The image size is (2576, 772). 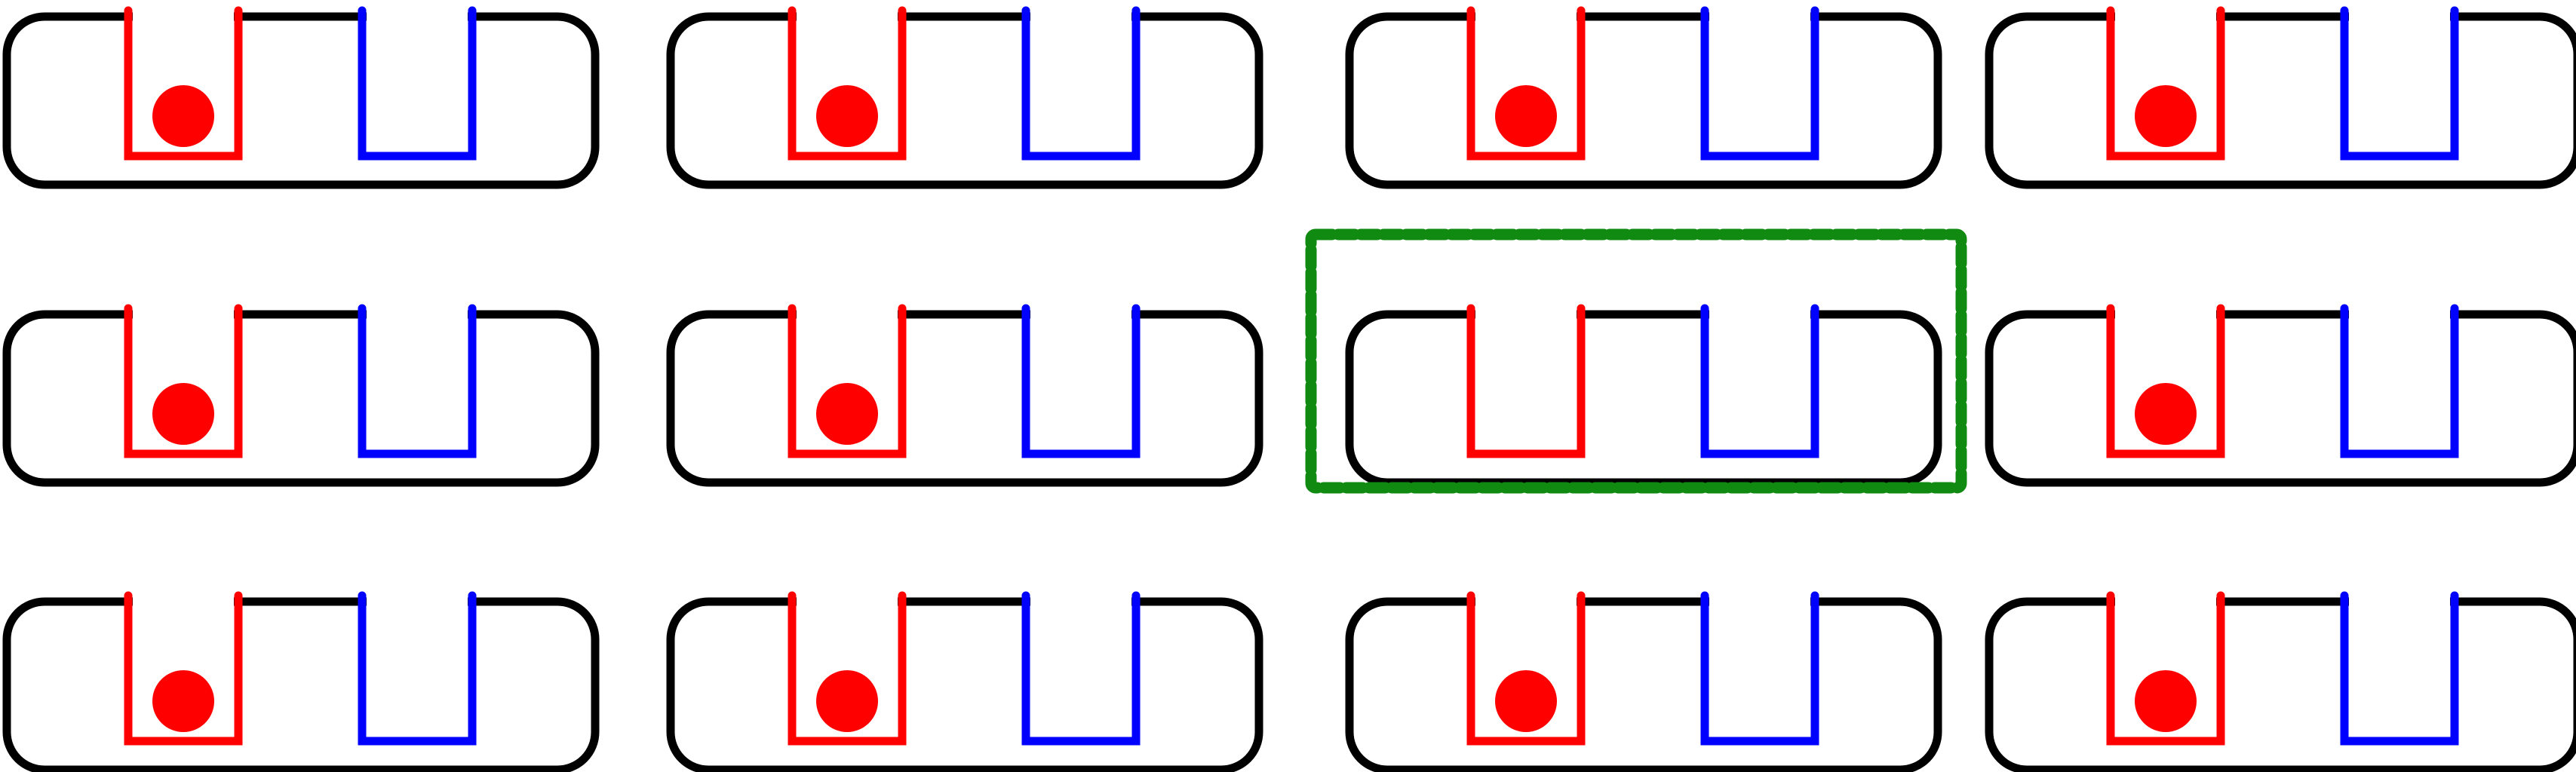 I want to click on panel-r3-c3, so click(x=1643, y=681).